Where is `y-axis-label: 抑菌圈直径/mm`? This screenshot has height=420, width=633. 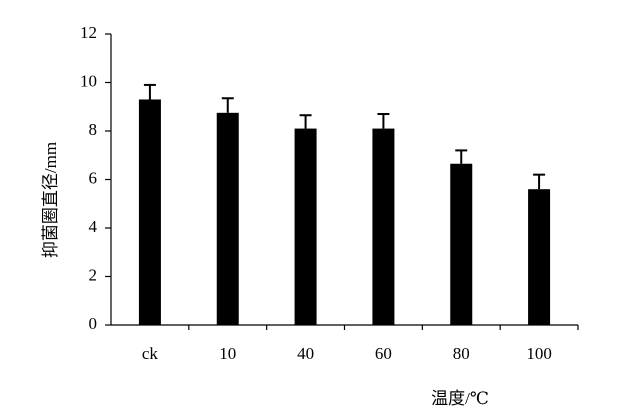 y-axis-label: 抑菌圈直径/mm is located at coordinates (50, 200).